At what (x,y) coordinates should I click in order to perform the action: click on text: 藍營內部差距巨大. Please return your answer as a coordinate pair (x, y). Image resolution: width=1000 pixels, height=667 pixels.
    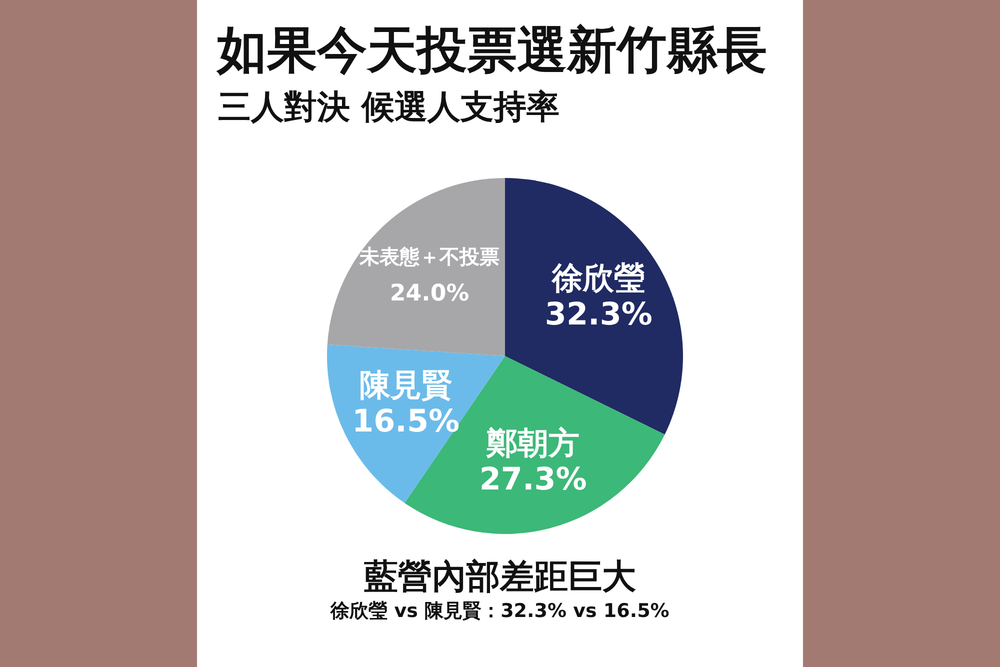
    Looking at the image, I should click on (500, 577).